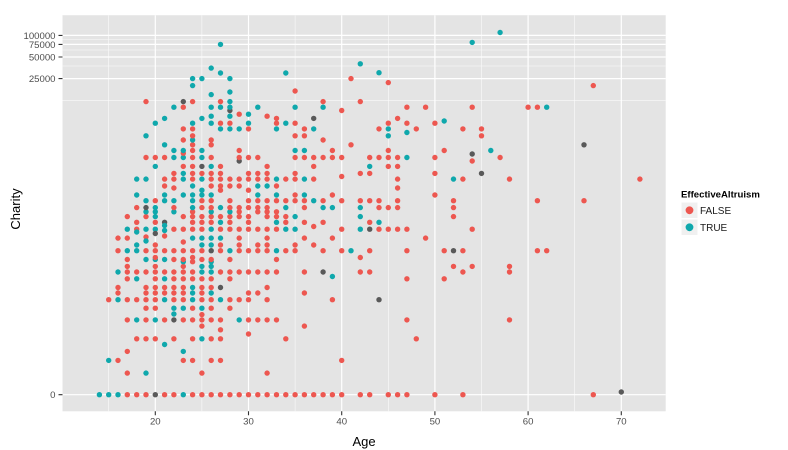  I want to click on svg-text: 0, so click(52, 395).